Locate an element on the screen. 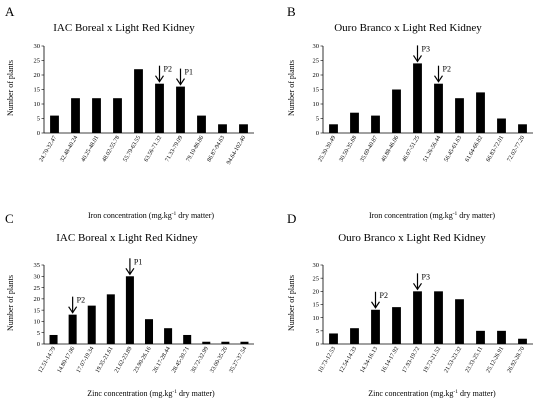 This screenshot has width=558, height=406. x-tick-label: 46.07-51.25 is located at coordinates (412, 149).